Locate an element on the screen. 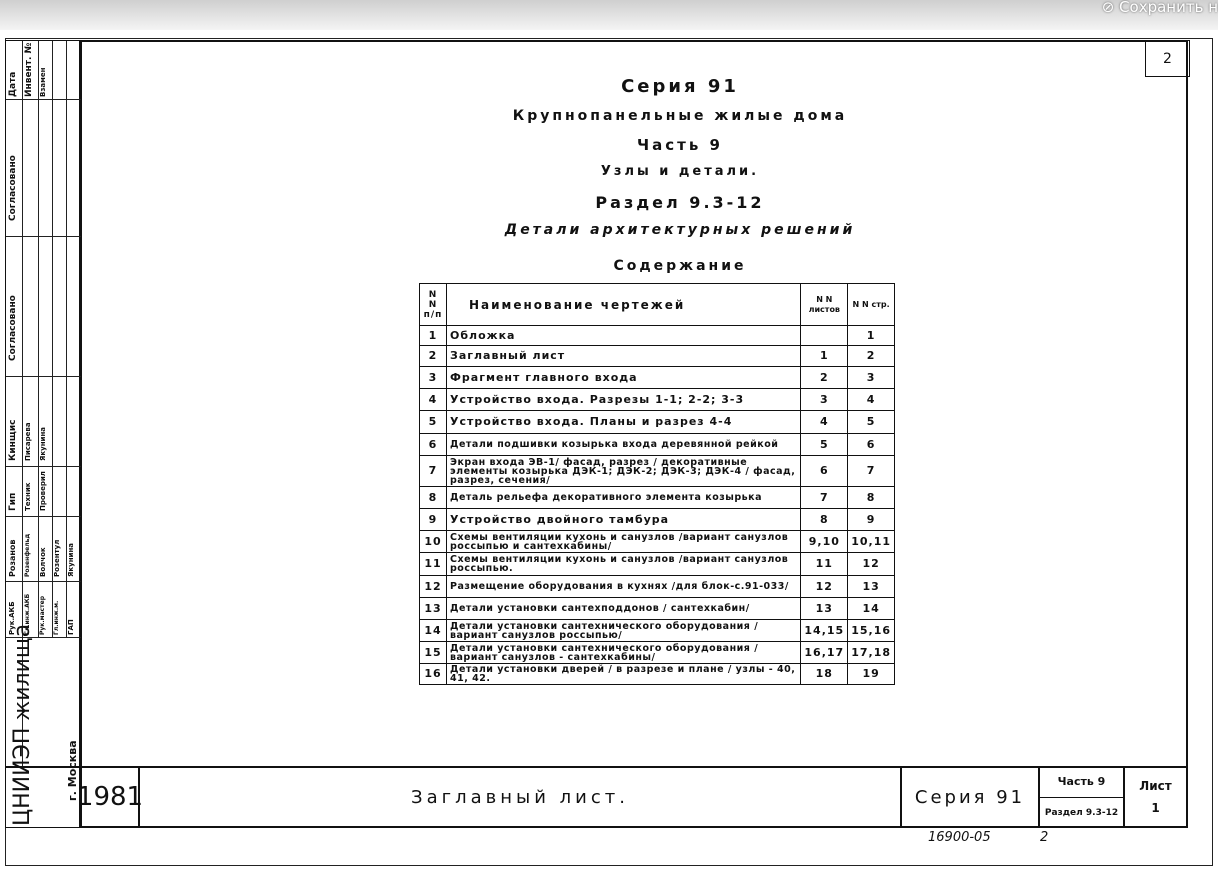  cell-n: 15 is located at coordinates (433, 652).